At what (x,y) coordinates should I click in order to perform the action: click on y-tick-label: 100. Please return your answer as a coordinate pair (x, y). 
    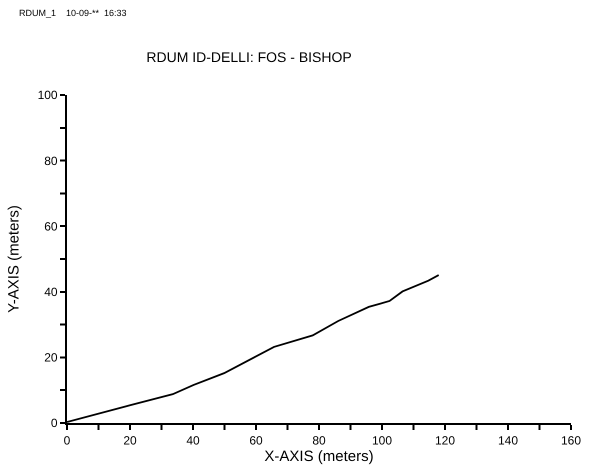
    Looking at the image, I should click on (48, 95).